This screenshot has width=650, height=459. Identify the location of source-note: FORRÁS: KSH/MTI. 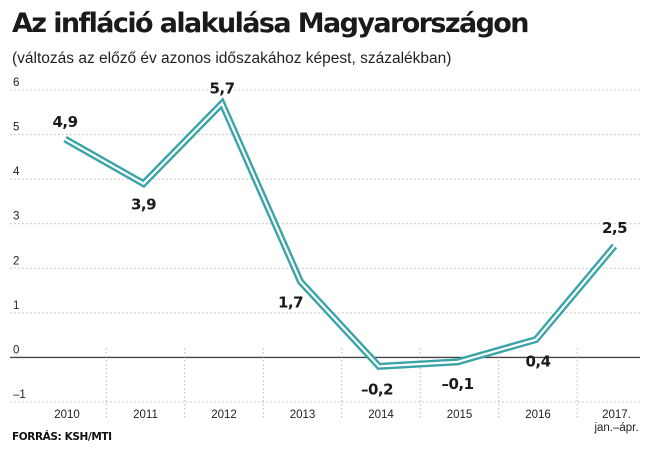
(62, 437).